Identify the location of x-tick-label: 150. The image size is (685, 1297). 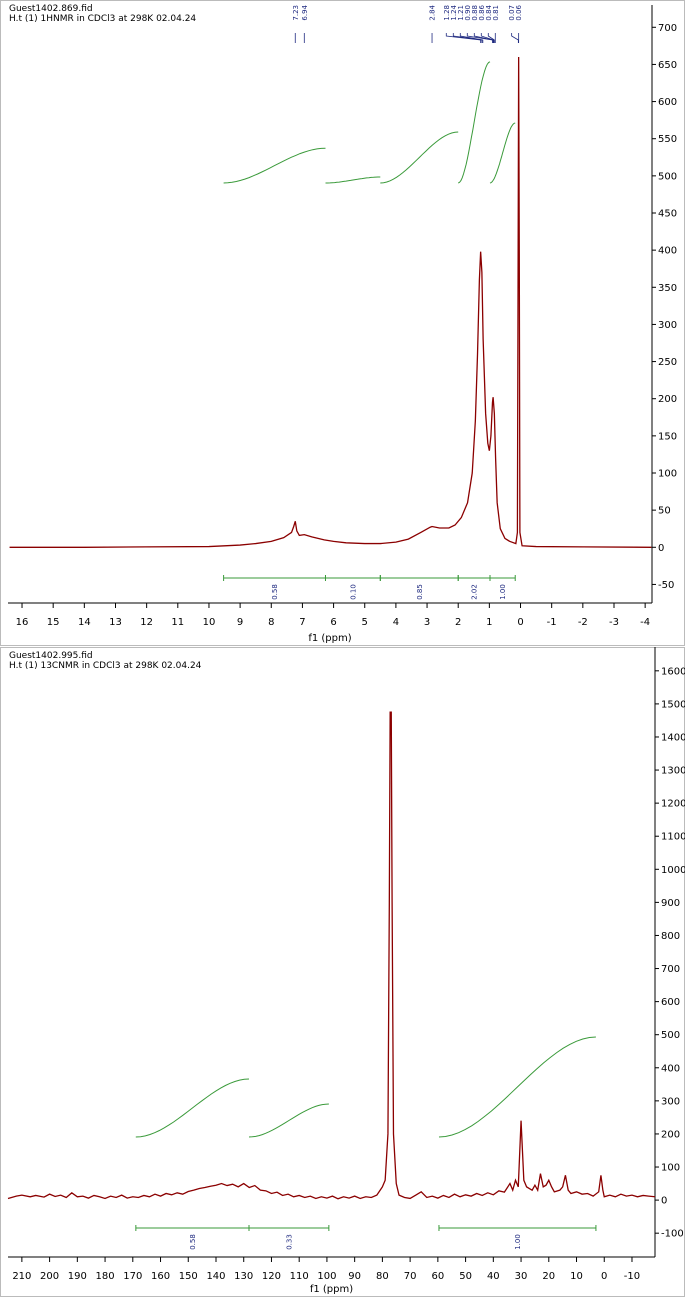
(188, 1276).